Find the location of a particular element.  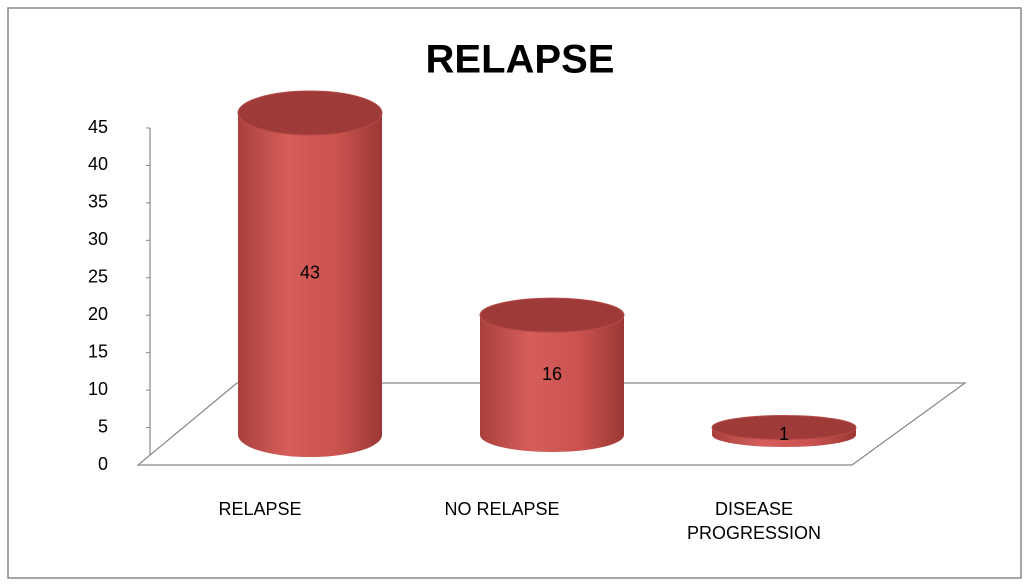

x-tick-label: NO RELAPSE is located at coordinates (502, 509).